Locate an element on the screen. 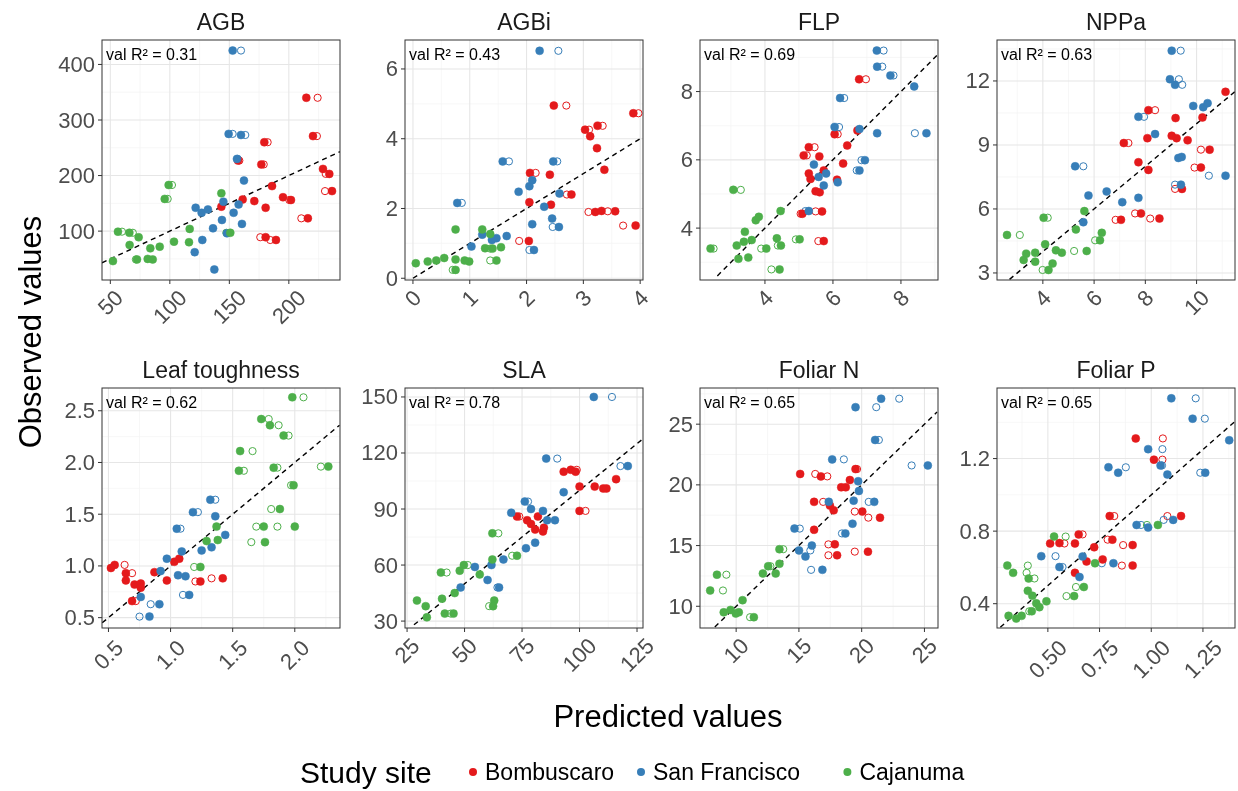  y-axis-title: Observed values is located at coordinates (30, 332).